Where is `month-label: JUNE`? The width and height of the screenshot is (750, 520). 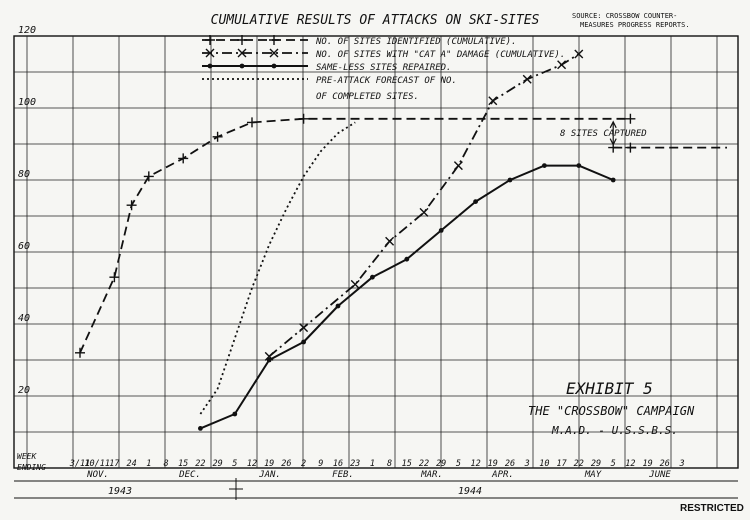 month-label: JUNE is located at coordinates (659, 475).